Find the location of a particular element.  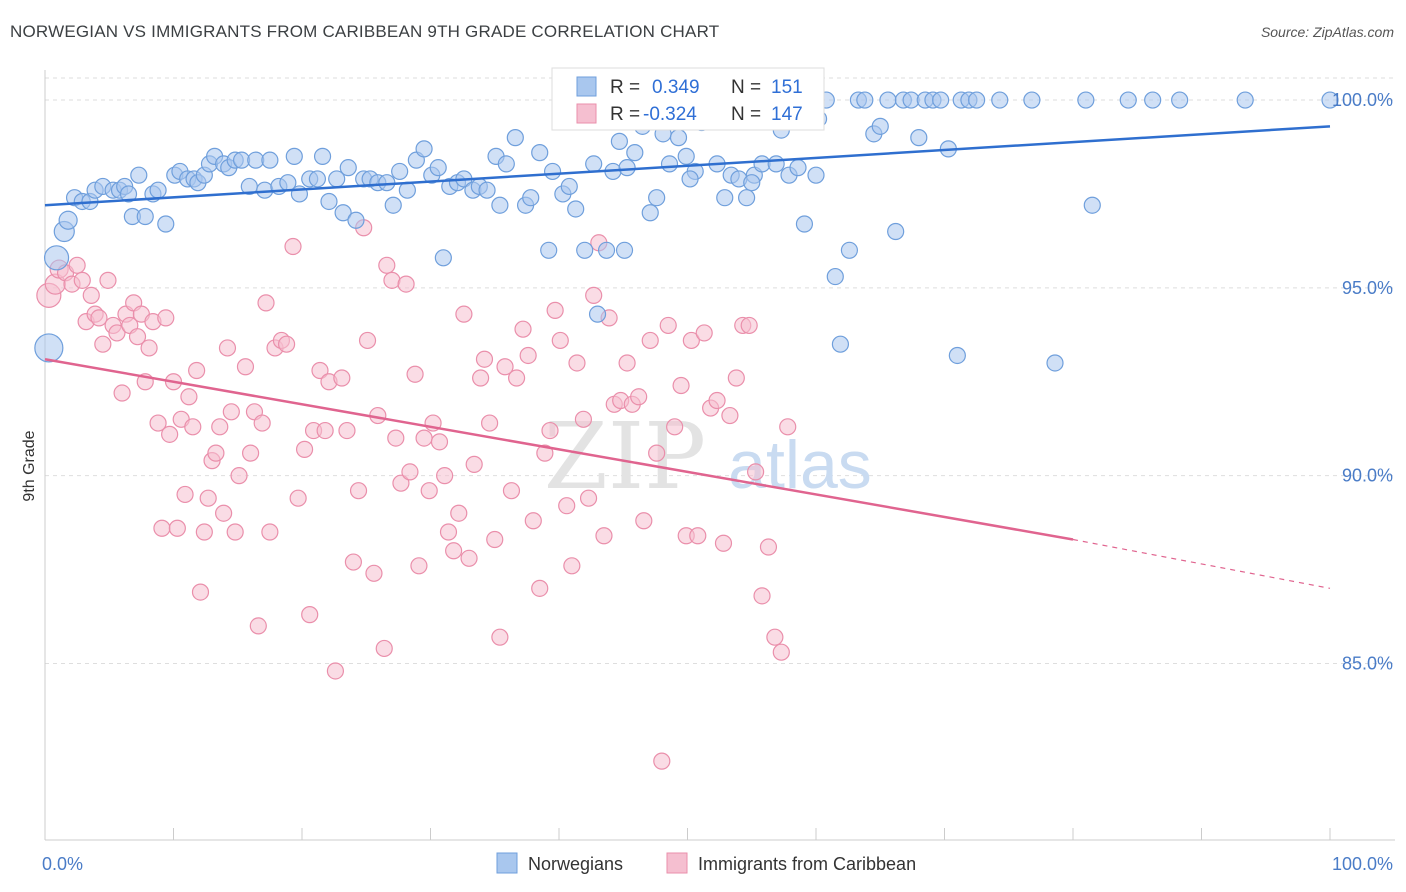

stats-legend-box is located at coordinates (688, 99).